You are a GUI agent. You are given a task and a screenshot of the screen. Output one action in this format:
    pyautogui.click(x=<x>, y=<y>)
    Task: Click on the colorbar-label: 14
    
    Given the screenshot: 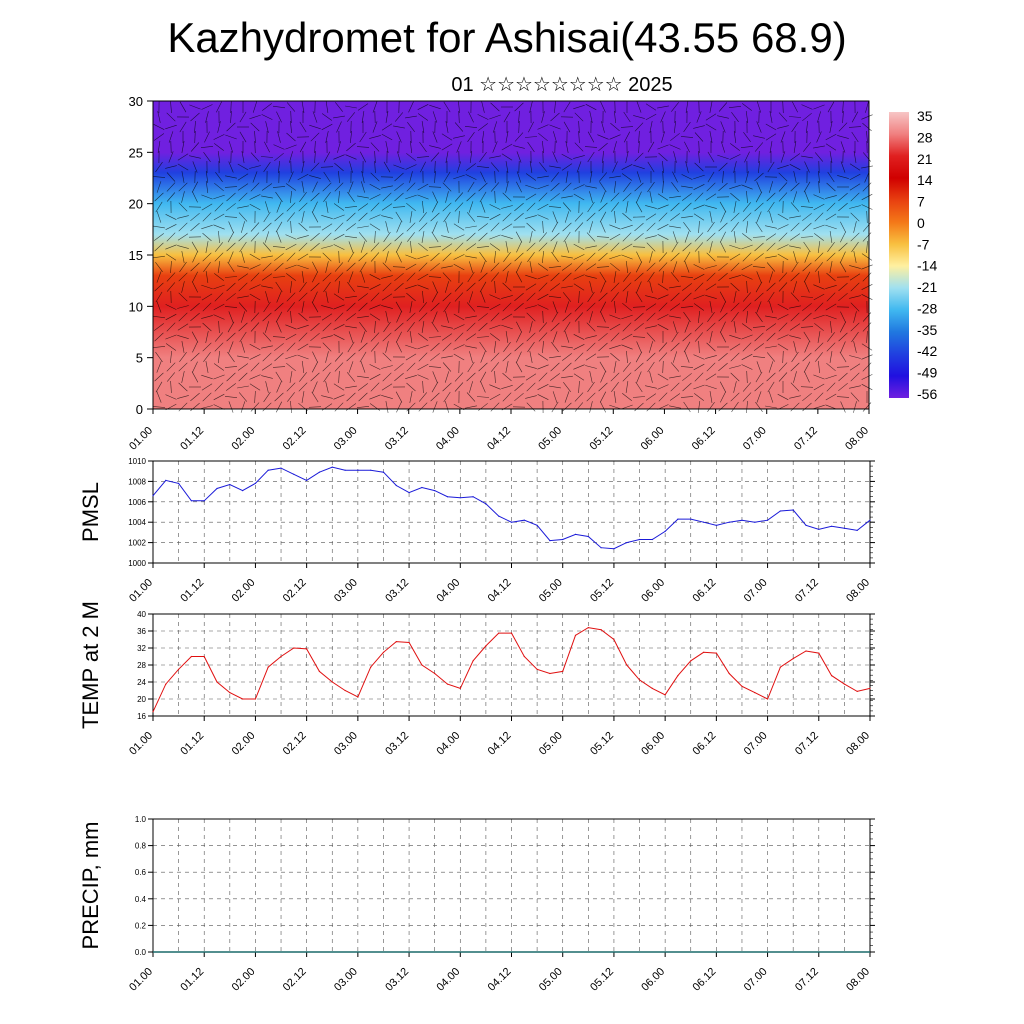 What is the action you would take?
    pyautogui.click(x=925, y=180)
    